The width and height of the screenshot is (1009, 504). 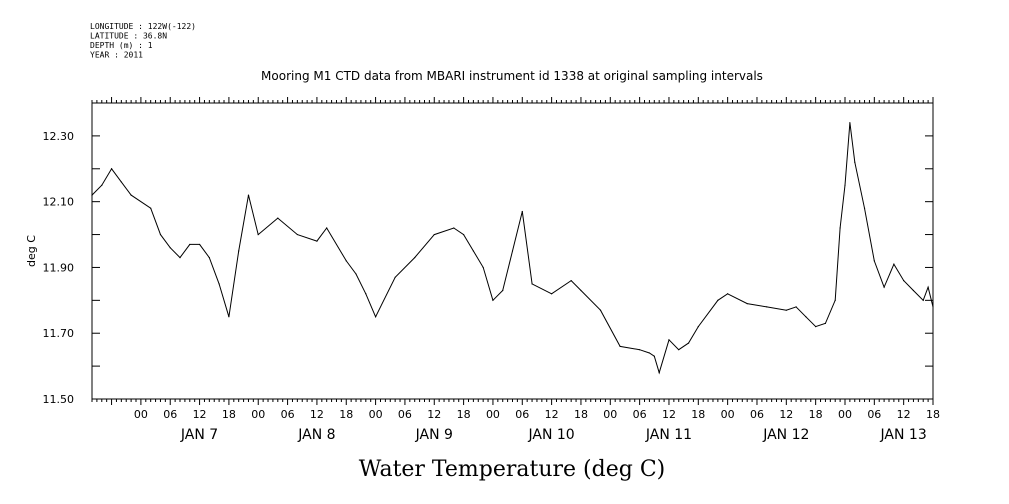 What do you see at coordinates (785, 435) in the screenshot?
I see `day-label: JAN 12` at bounding box center [785, 435].